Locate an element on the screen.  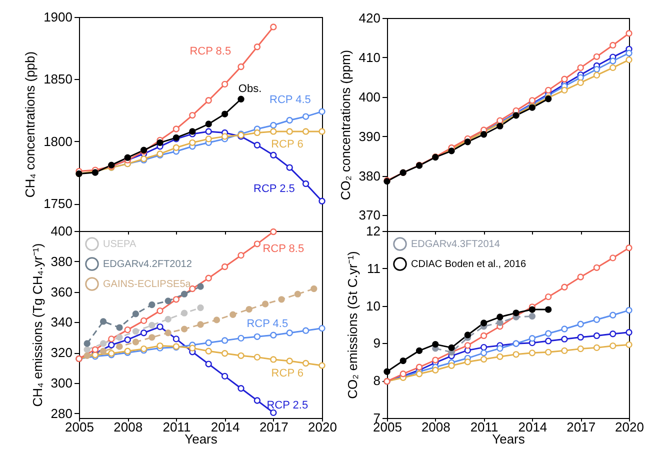
y-tick-label: 280 is located at coordinates (61, 413).